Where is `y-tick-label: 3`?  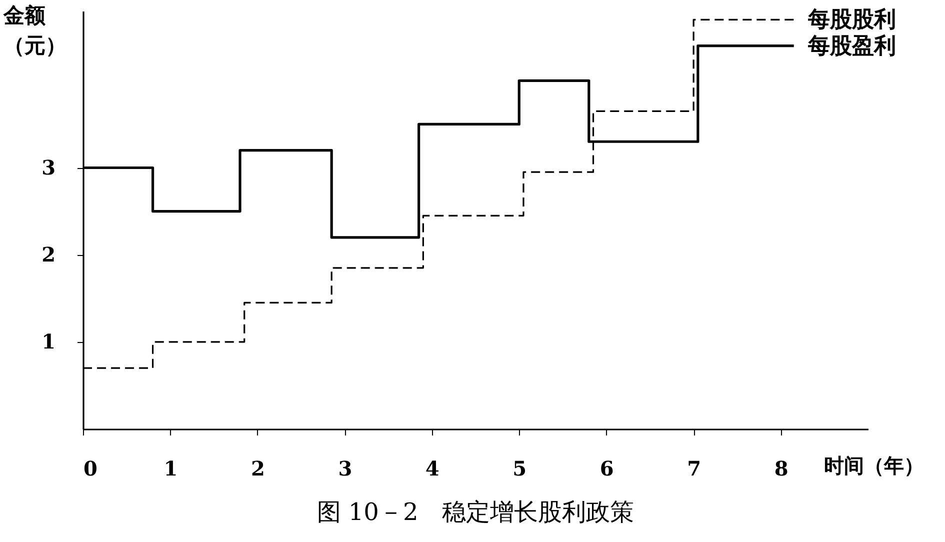
y-tick-label: 3 is located at coordinates (49, 167).